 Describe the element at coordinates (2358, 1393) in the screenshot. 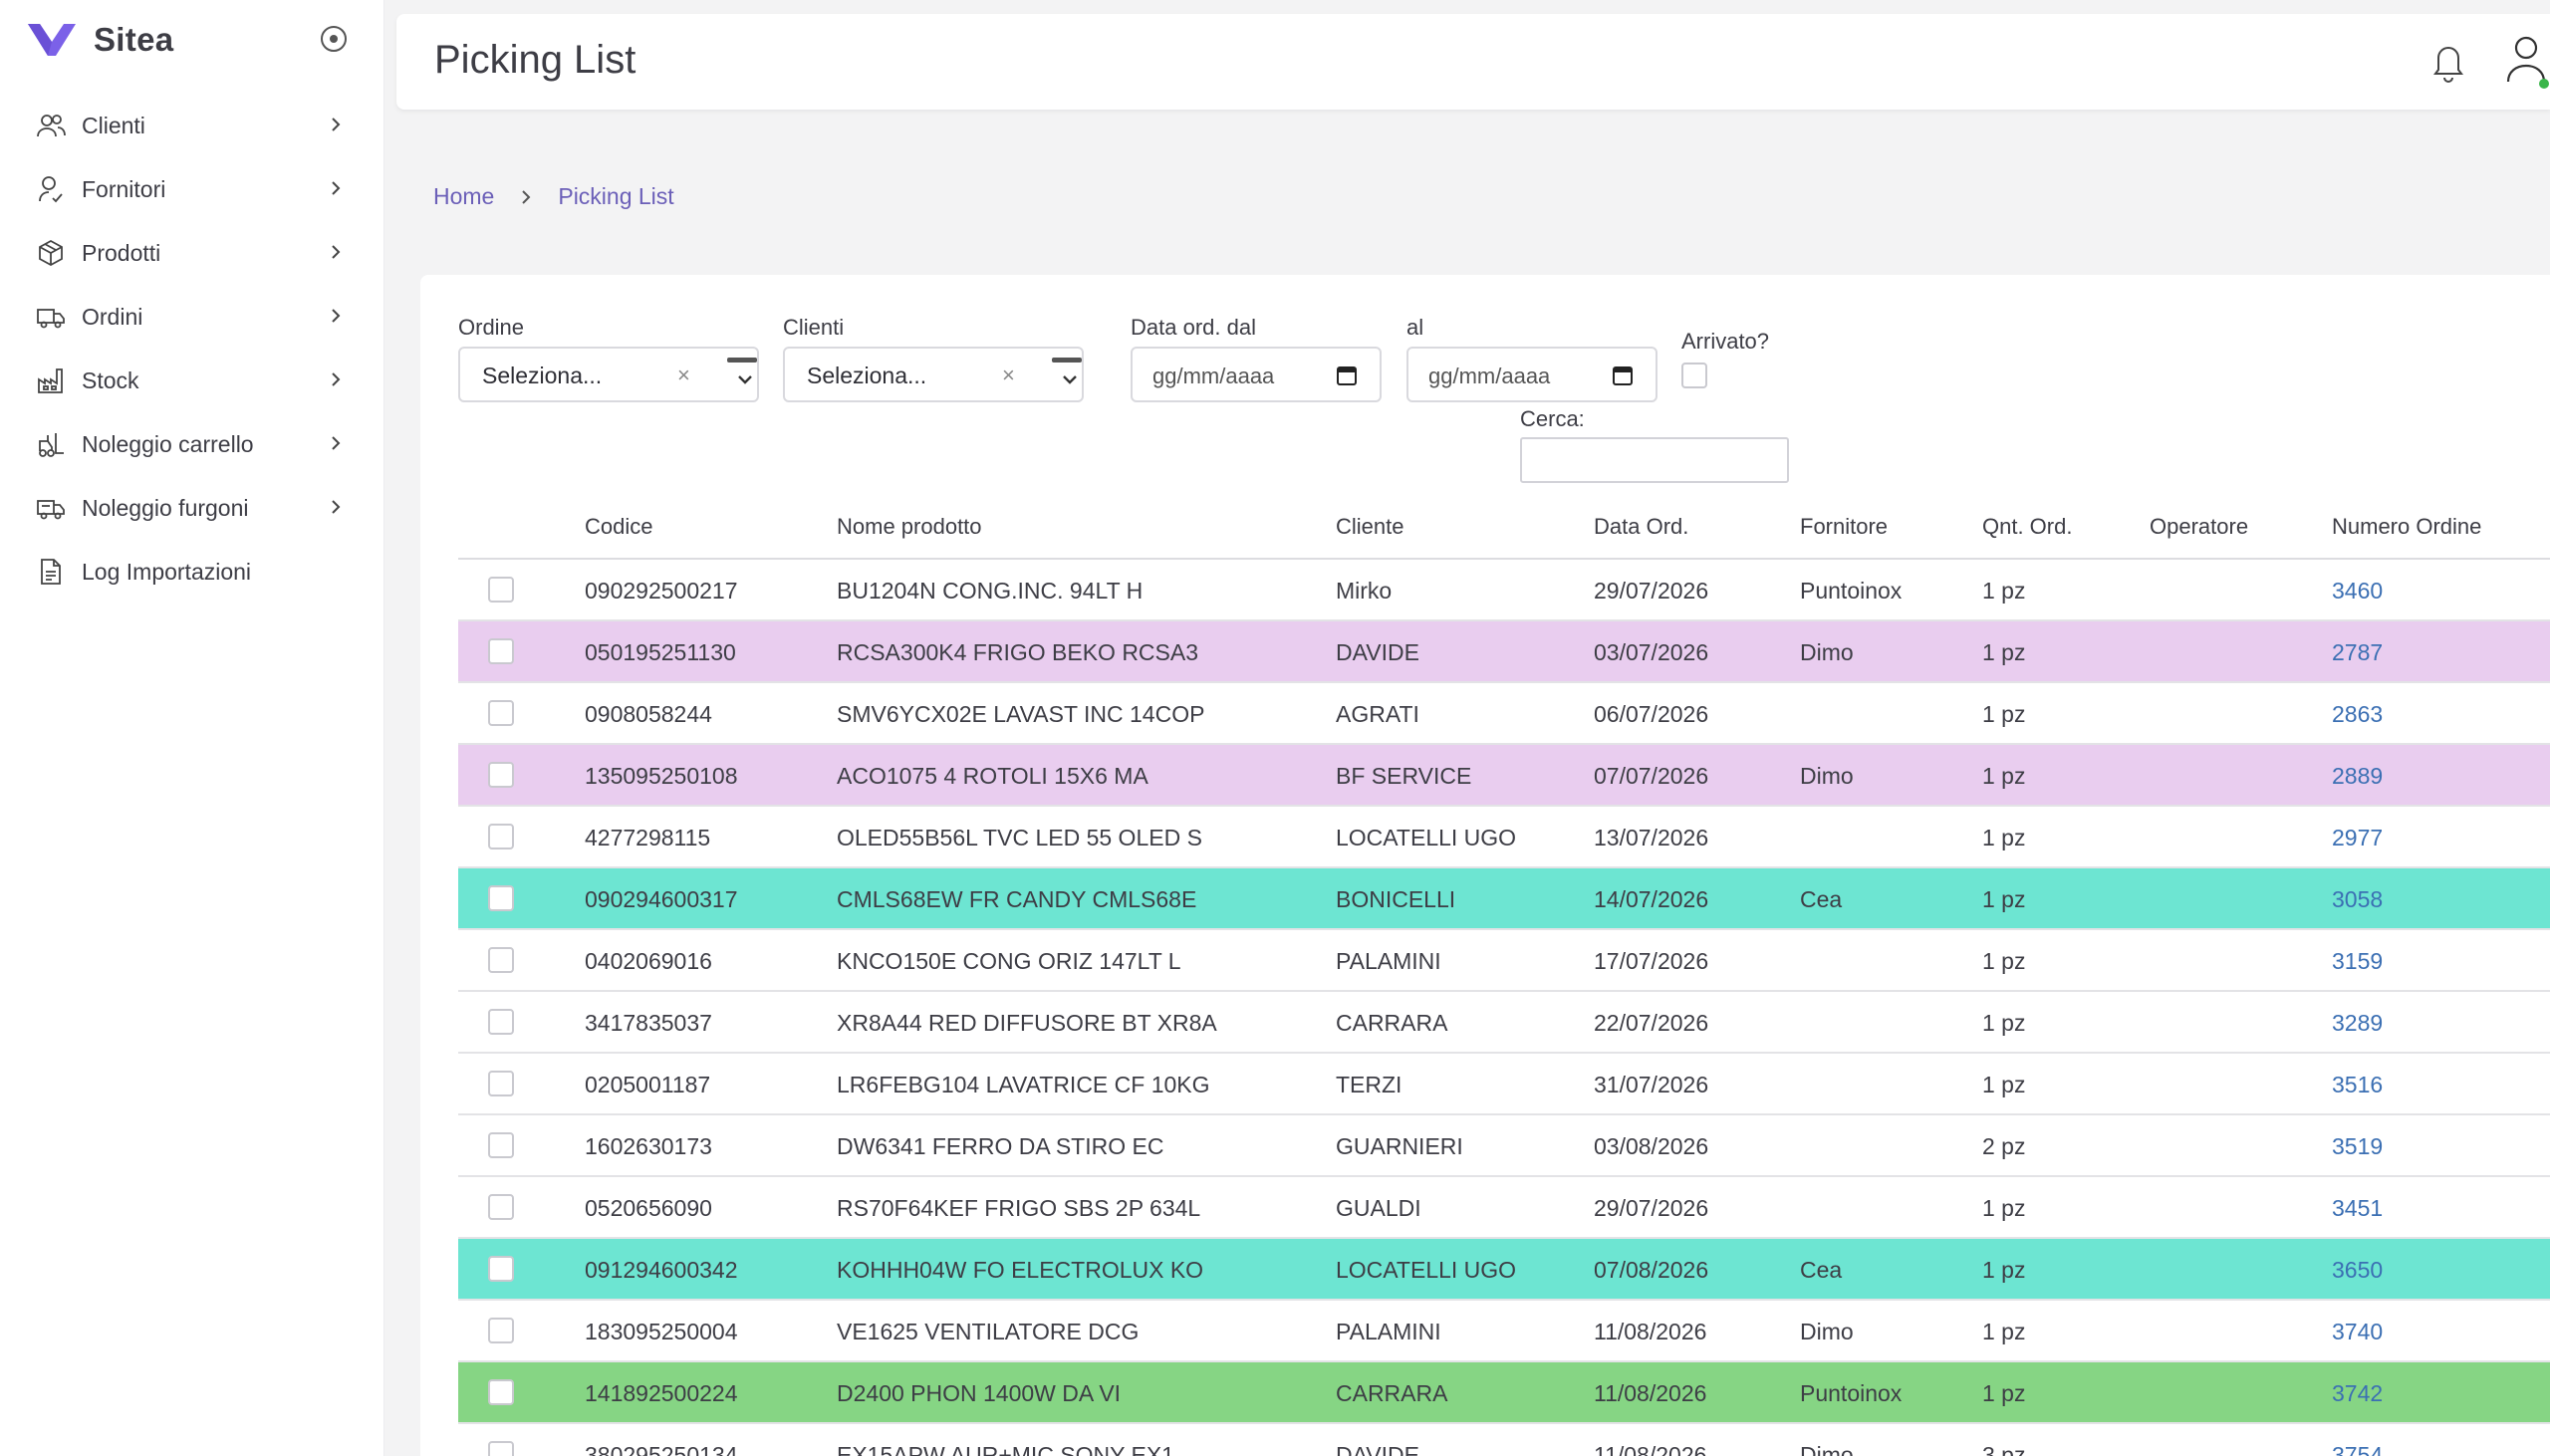

I see `order-number-link: 3742` at that location.